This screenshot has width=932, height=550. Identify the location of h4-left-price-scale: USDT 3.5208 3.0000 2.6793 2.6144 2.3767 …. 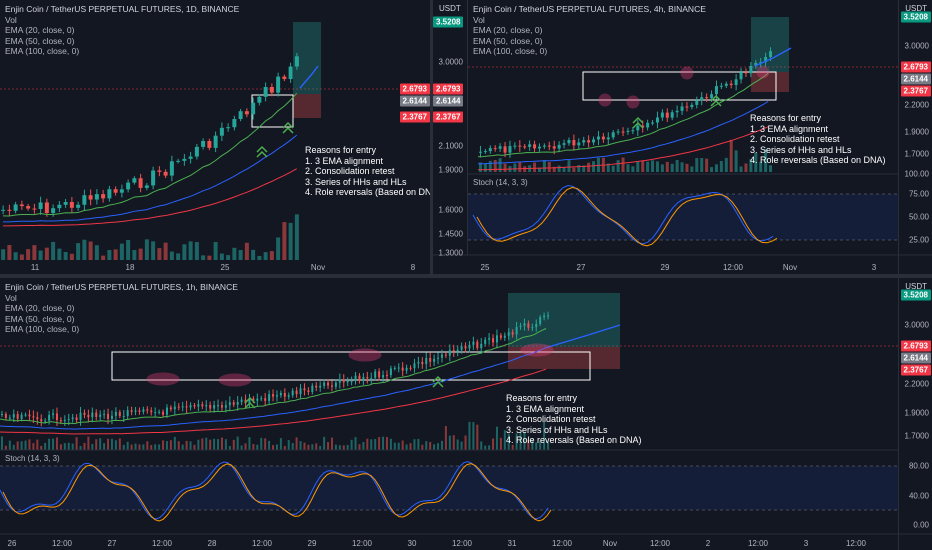
(450, 129).